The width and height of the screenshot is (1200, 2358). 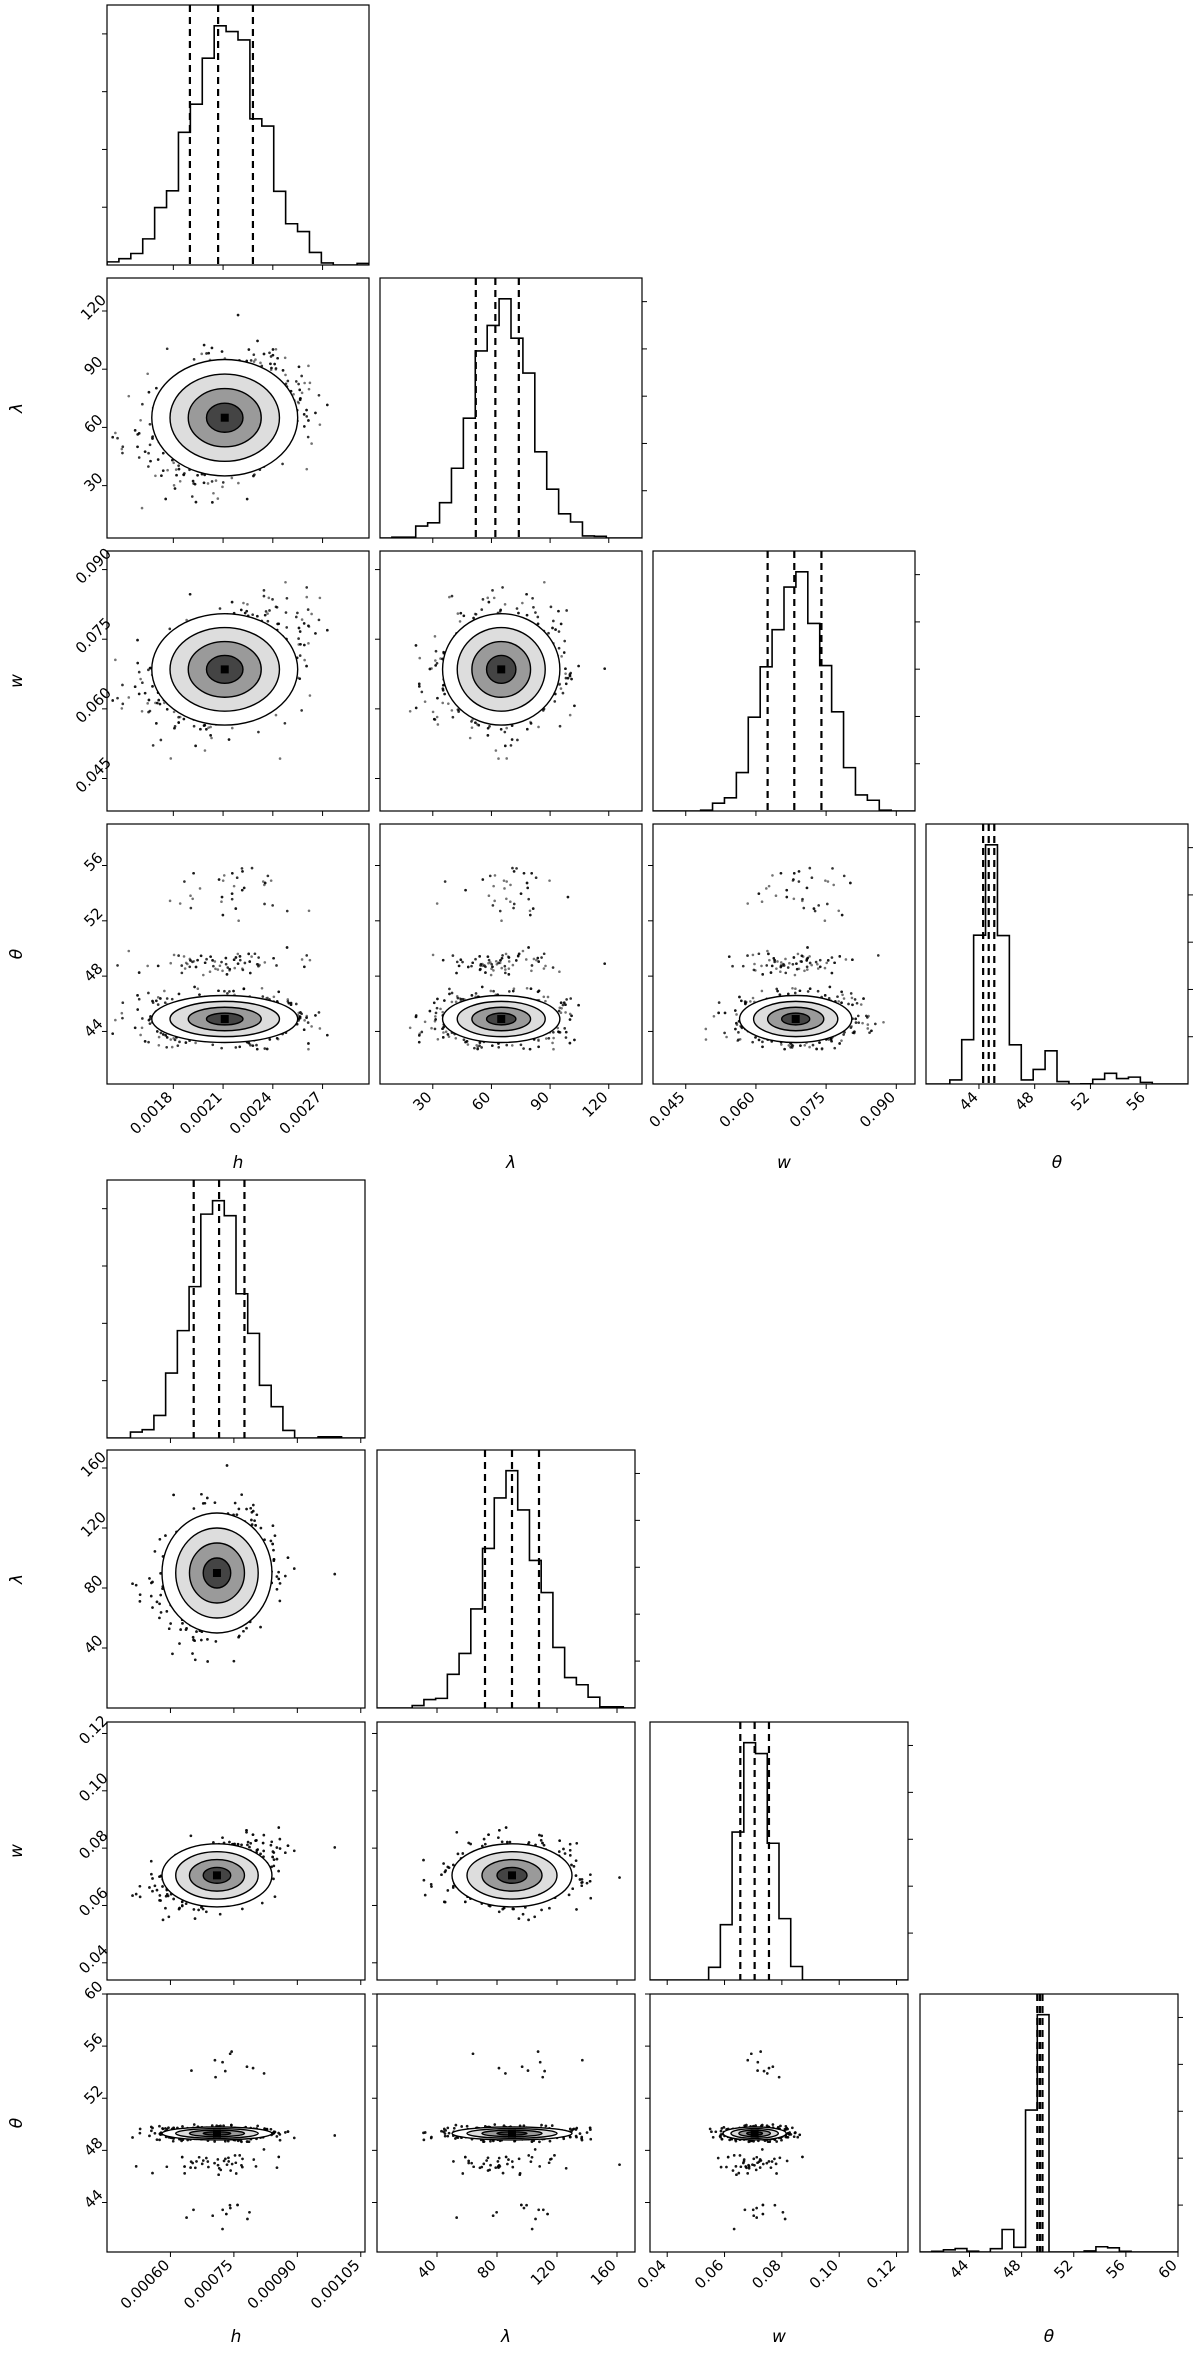 What do you see at coordinates (93, 774) in the screenshot?
I see `y-tick-label: 0.045` at bounding box center [93, 774].